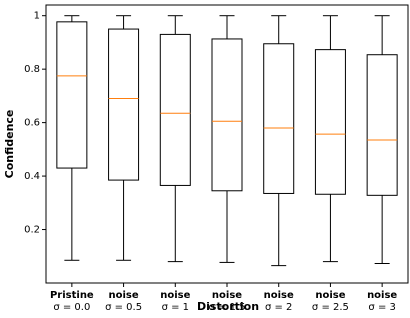 Image resolution: width=410 pixels, height=318 pixels. Describe the element at coordinates (37, 16) in the screenshot. I see `y-tick-label: 1` at that location.